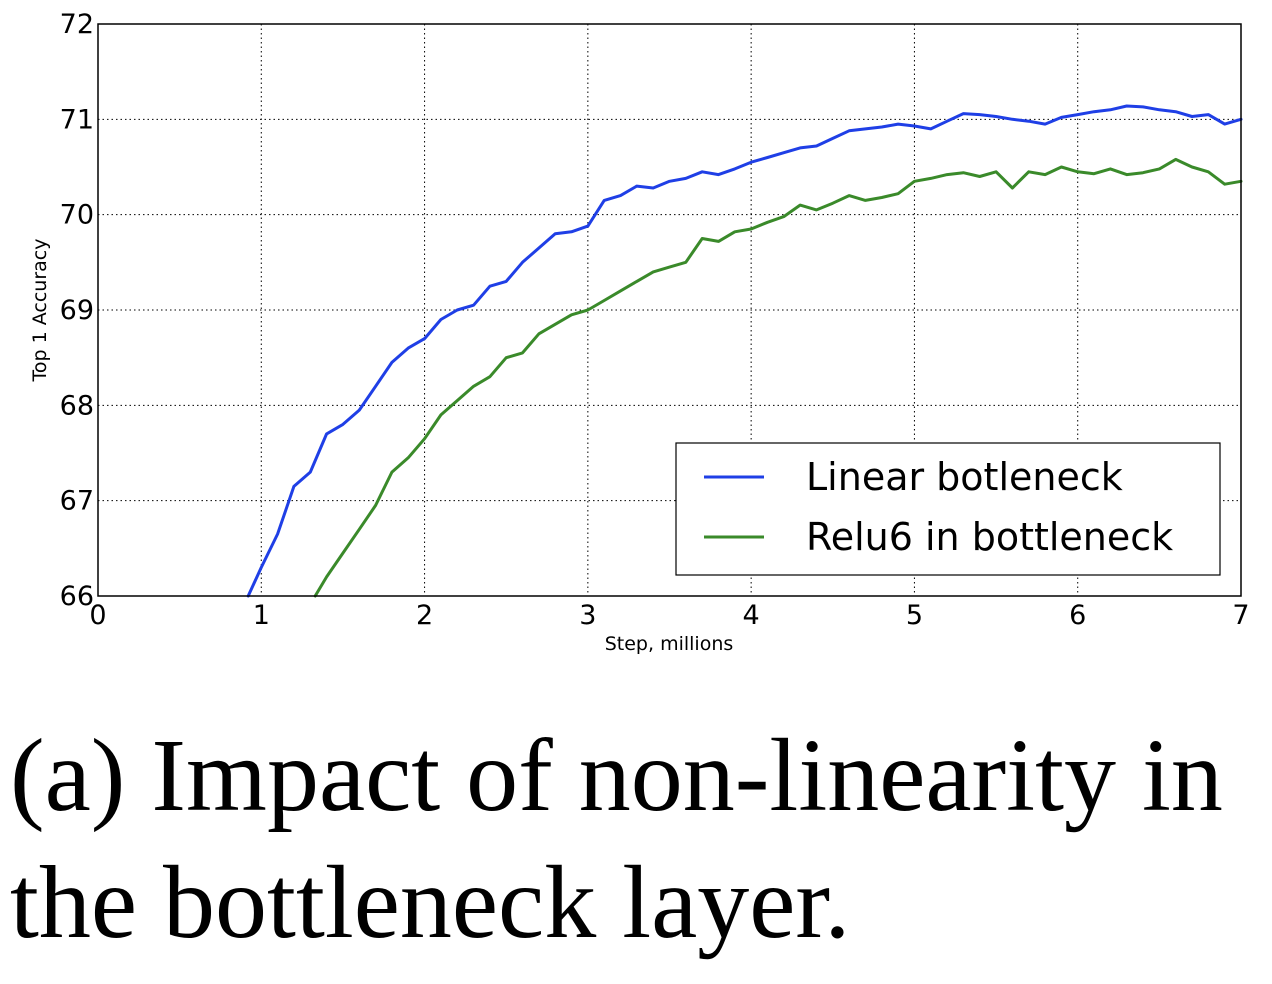  Describe the element at coordinates (669, 615) in the screenshot. I see `x-ticks: 0 1 2 3 4 5 6 7` at that location.